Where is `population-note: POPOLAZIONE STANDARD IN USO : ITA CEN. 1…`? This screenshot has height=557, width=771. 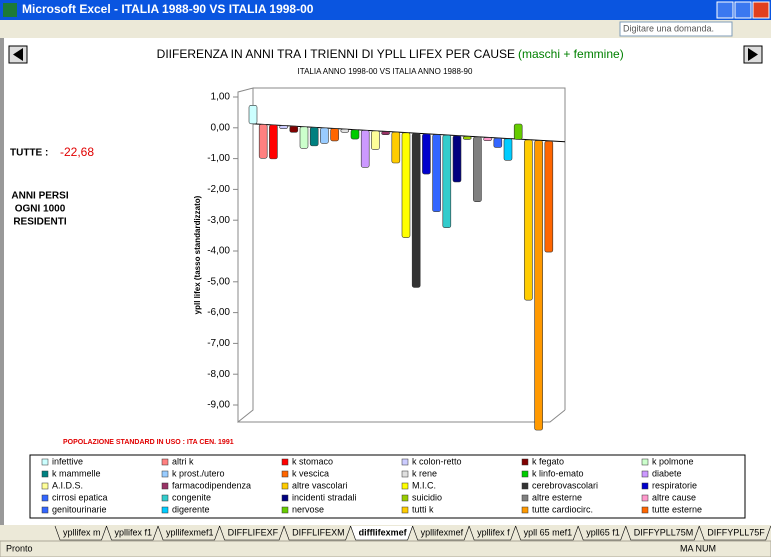 population-note: POPOLAZIONE STANDARD IN USO : ITA CEN. 1… is located at coordinates (148, 442).